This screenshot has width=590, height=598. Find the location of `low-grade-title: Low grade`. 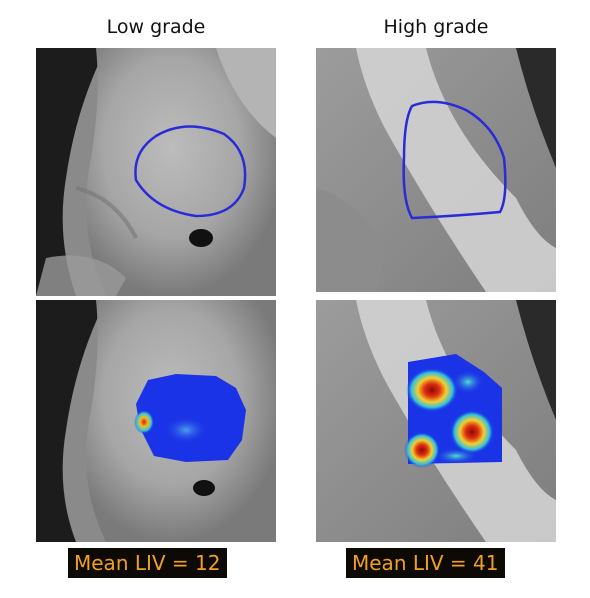

low-grade-title: Low grade is located at coordinates (156, 27).